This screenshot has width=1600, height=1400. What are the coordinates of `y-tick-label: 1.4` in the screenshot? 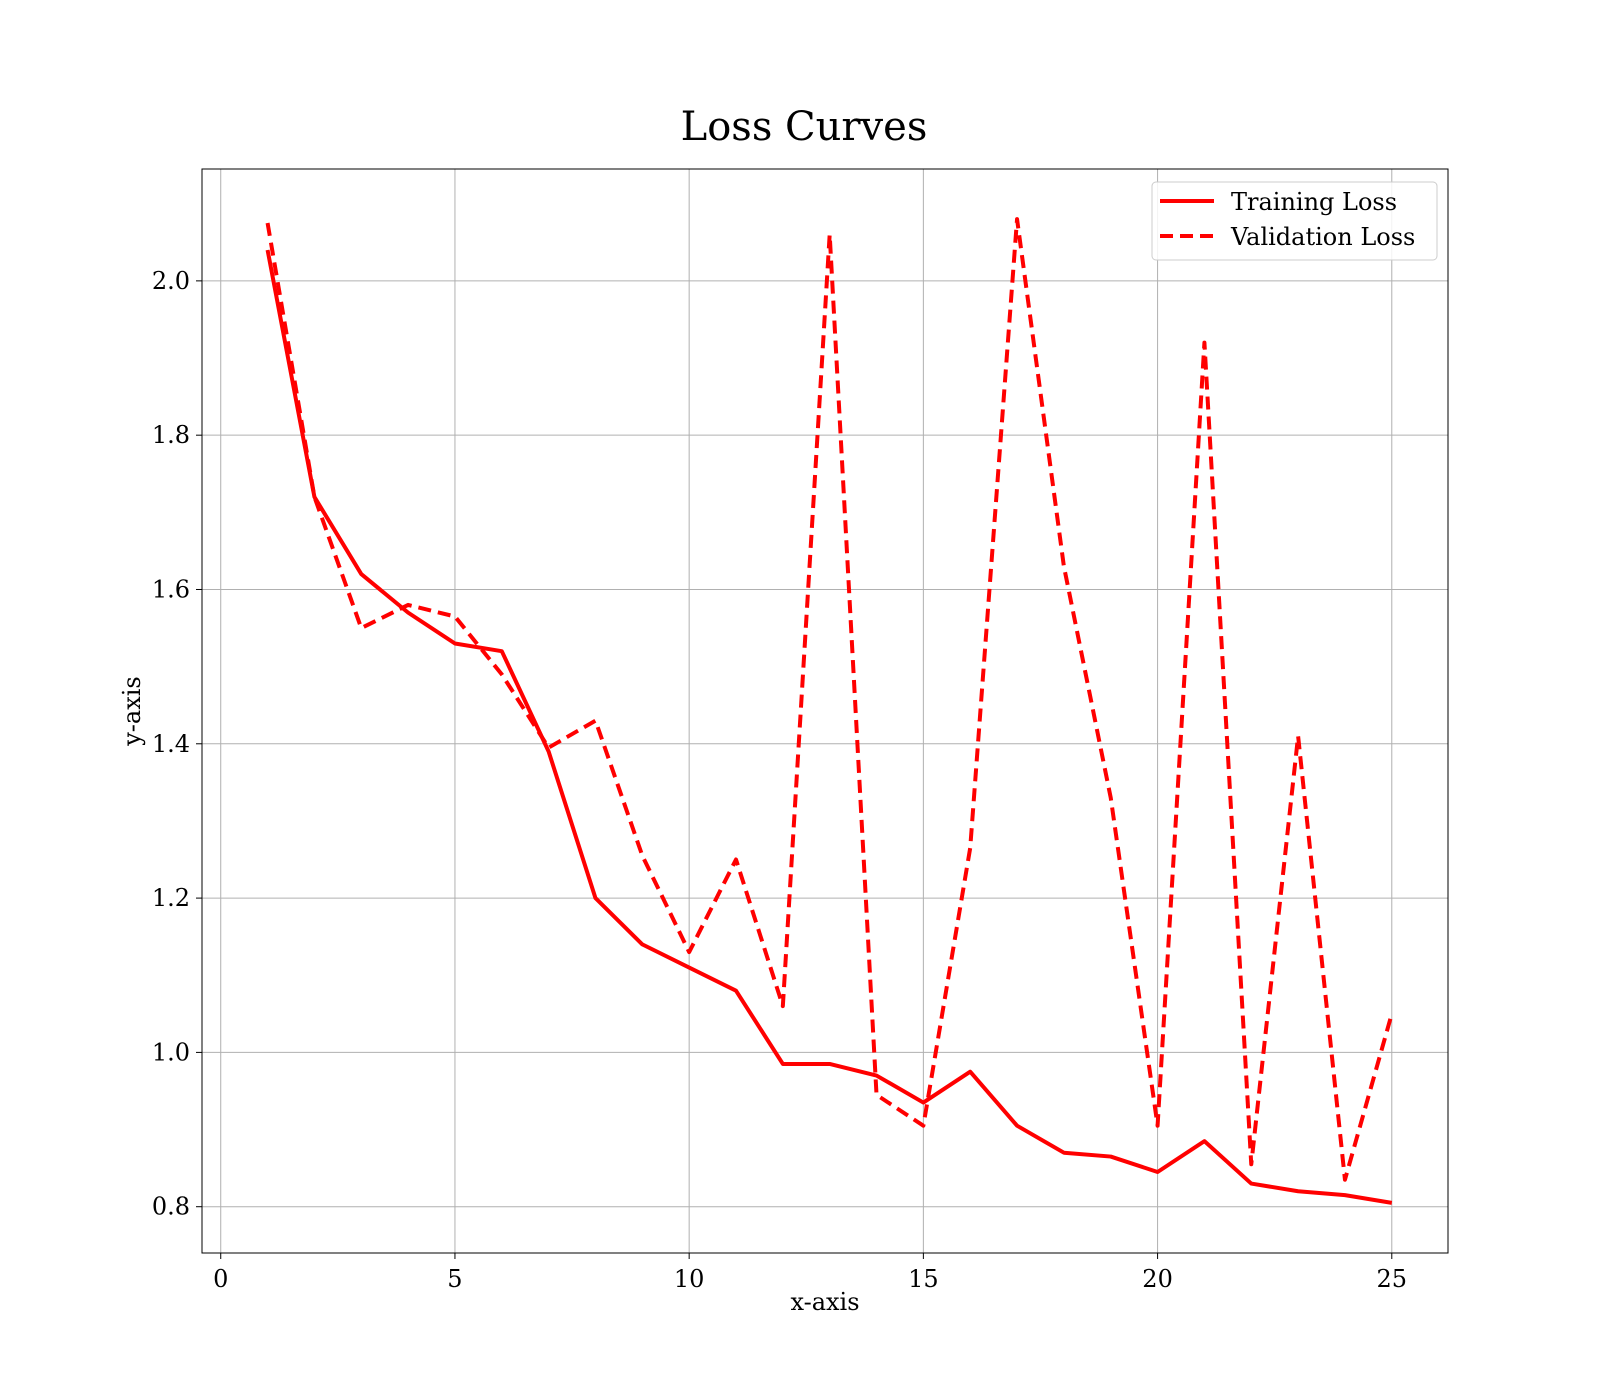 It's located at (171, 744).